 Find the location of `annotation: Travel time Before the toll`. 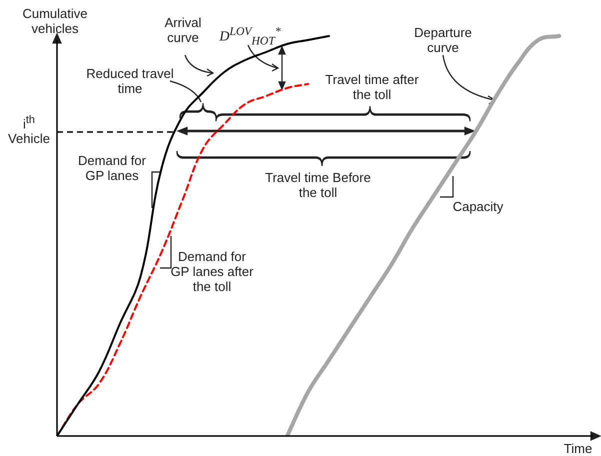

annotation: Travel time Before the toll is located at coordinates (318, 185).